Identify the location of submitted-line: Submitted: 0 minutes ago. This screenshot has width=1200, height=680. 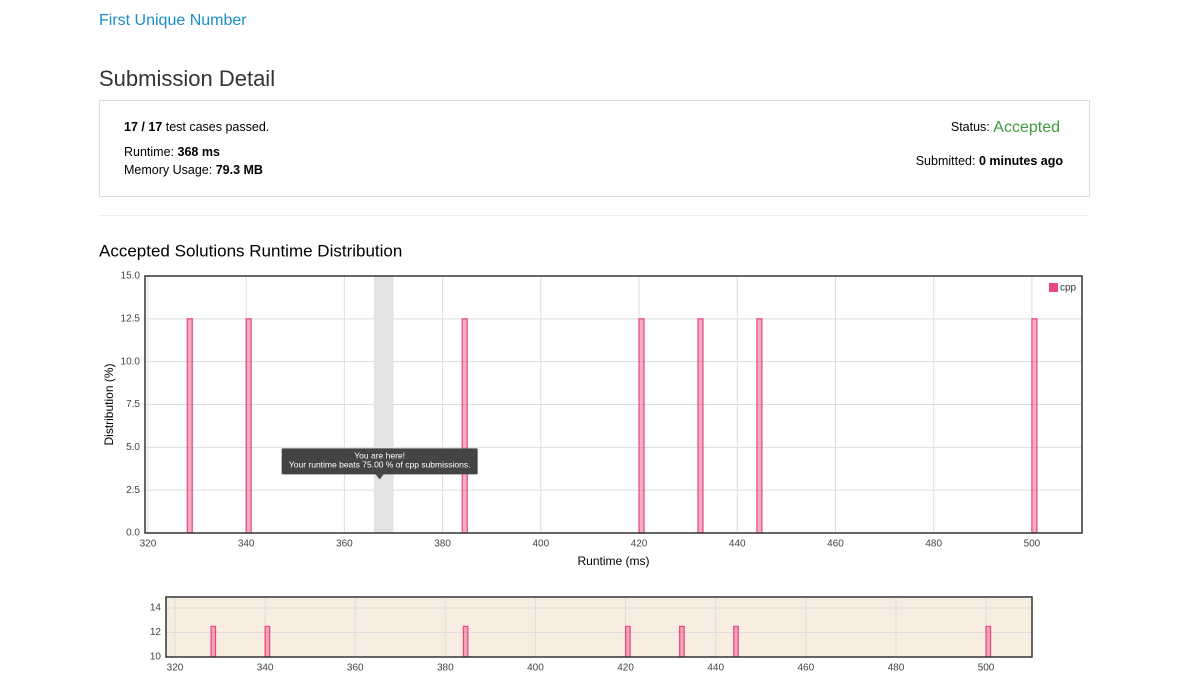
(990, 161).